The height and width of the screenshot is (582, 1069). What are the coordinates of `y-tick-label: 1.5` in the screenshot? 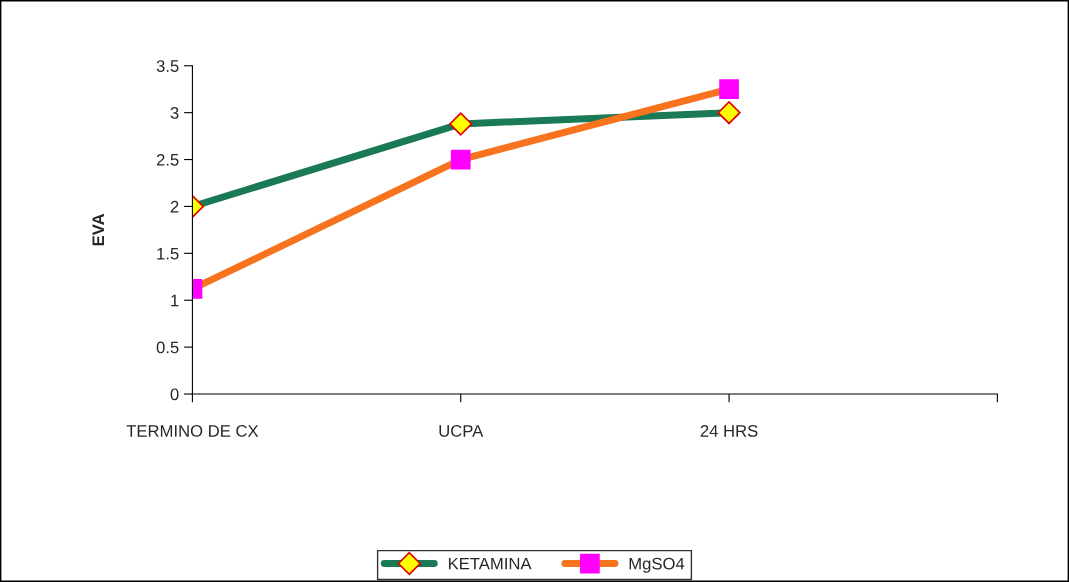 It's located at (168, 253).